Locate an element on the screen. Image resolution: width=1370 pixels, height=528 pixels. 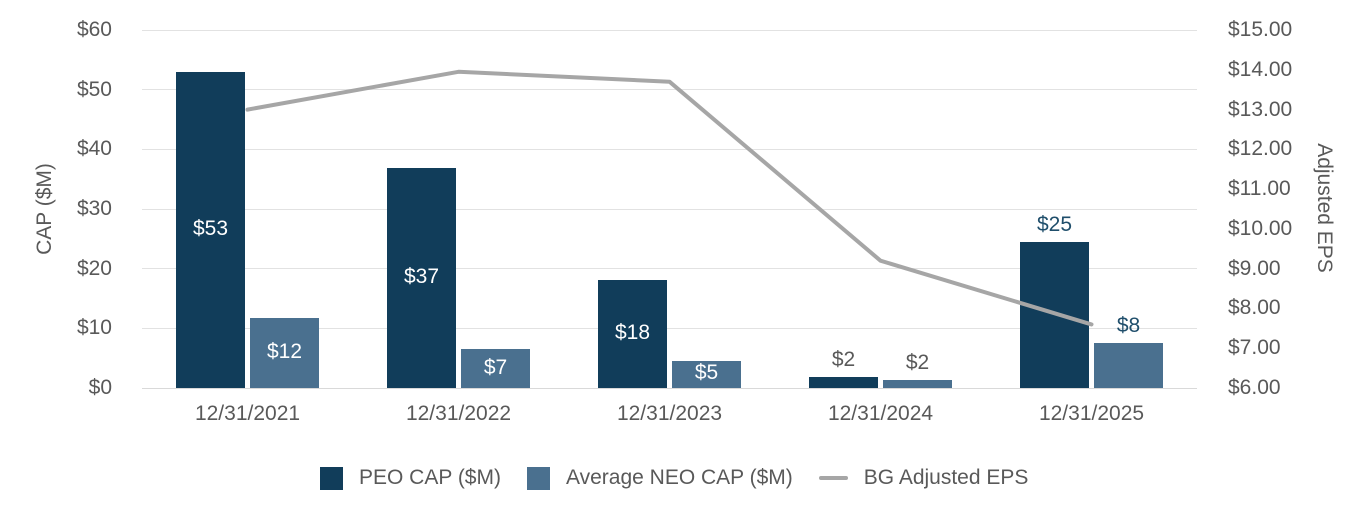
category-label: 12/31/2021 is located at coordinates (247, 413).